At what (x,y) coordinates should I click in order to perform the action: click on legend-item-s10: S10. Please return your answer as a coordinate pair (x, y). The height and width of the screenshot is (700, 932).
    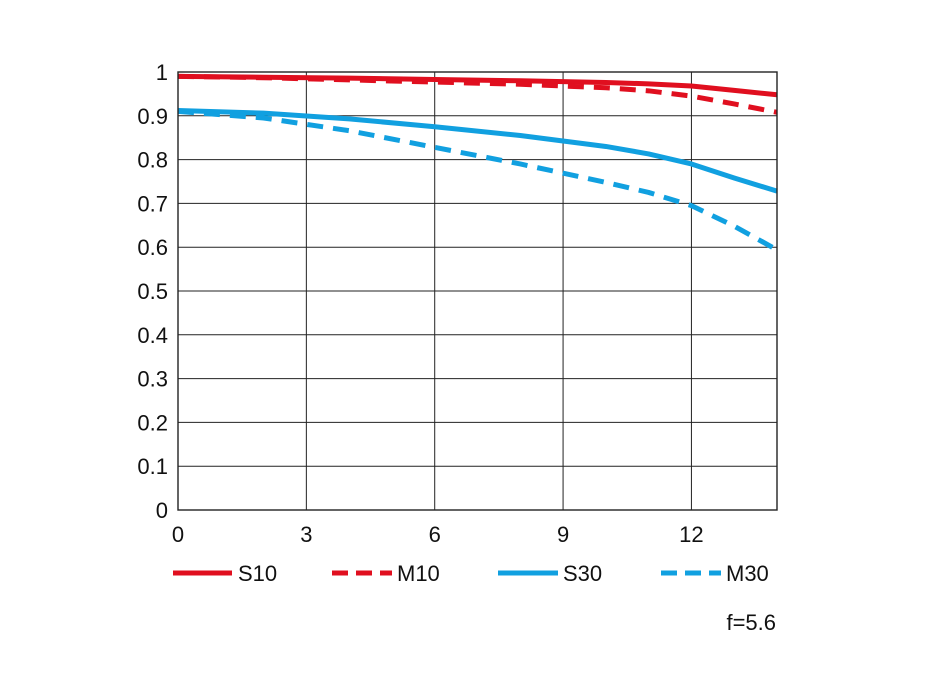
    Looking at the image, I should click on (225, 573).